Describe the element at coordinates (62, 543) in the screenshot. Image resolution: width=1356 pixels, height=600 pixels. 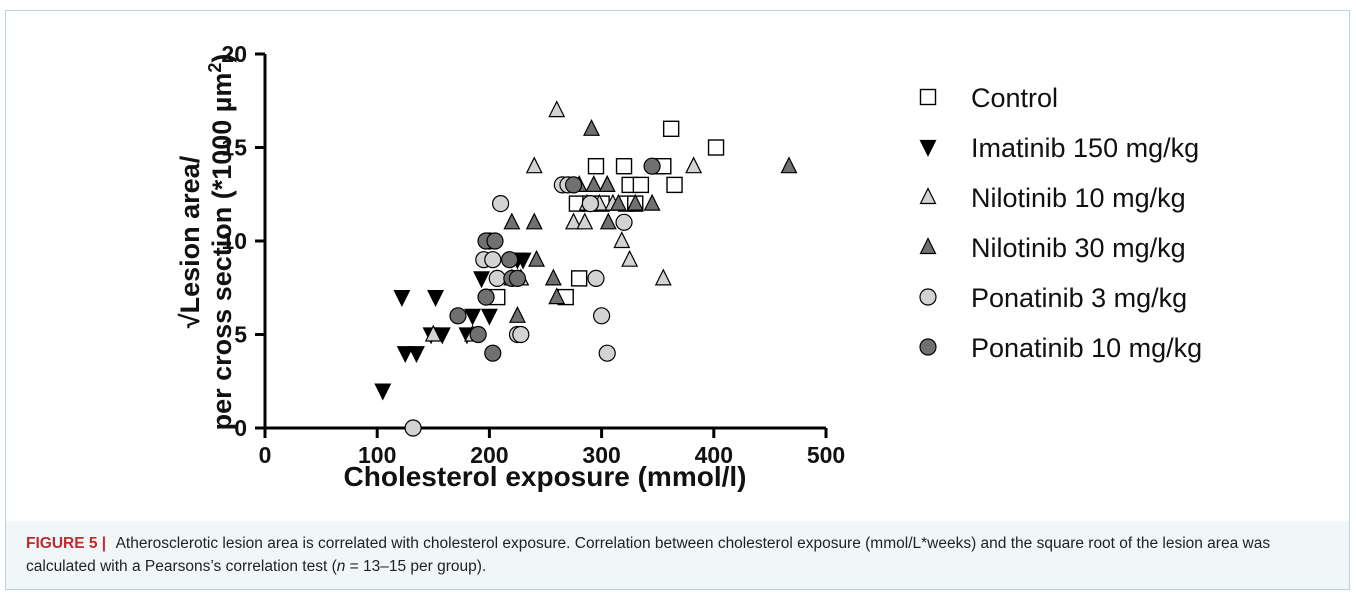
I see `caption-figure-label: FIGURE 5` at that location.